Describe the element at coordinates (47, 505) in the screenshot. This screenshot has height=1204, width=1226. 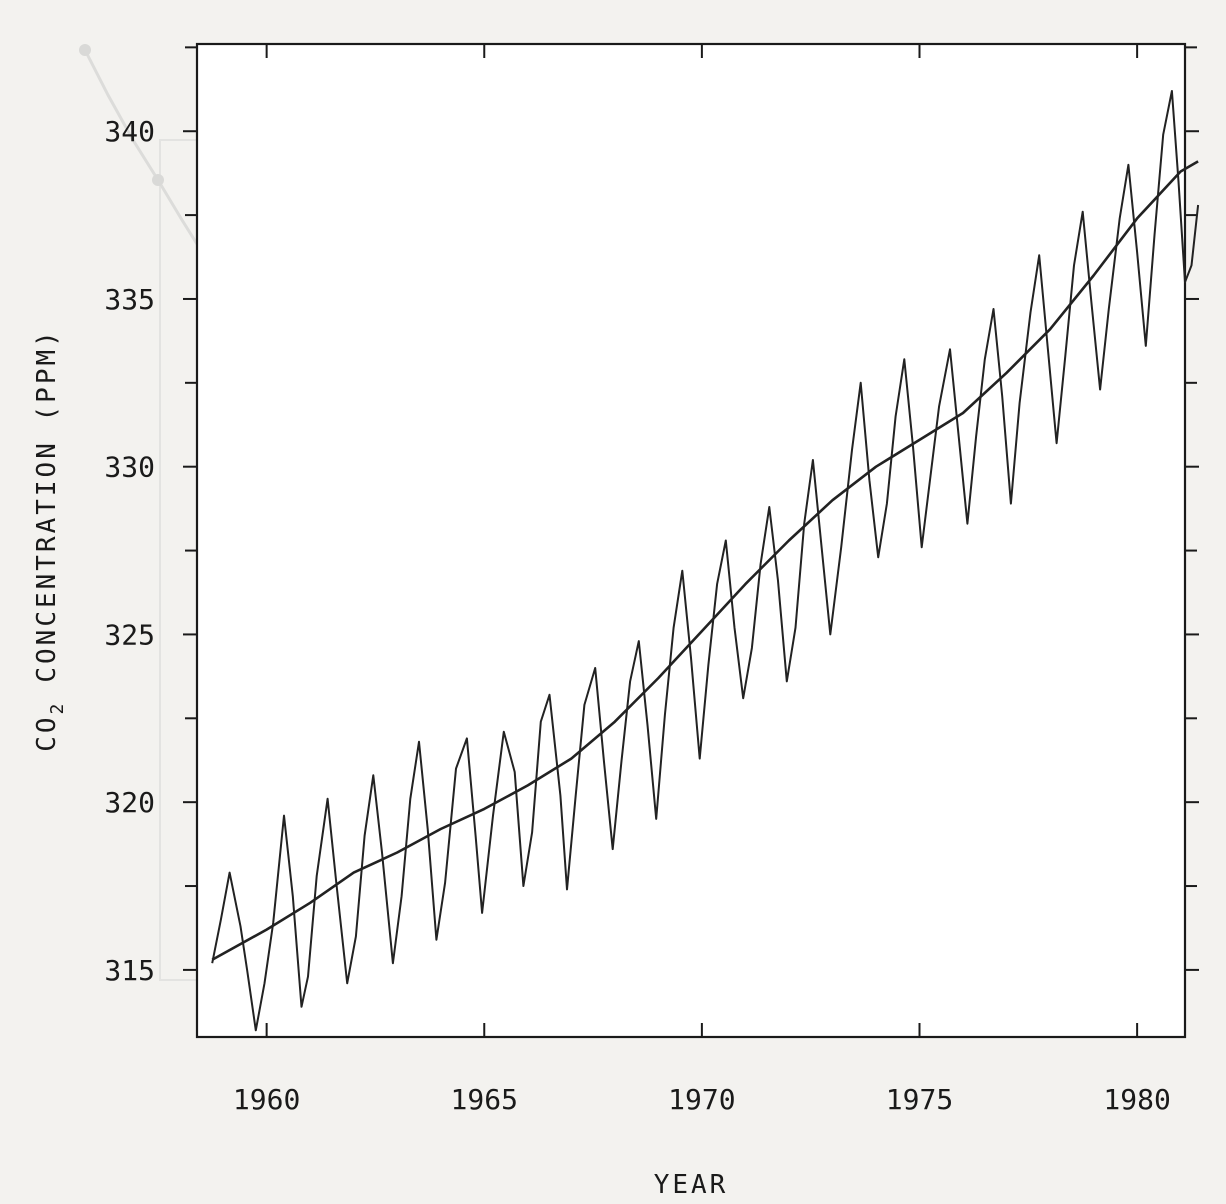
I see `y-axis-title-rest: CONCENTRATION (PPM)` at that location.